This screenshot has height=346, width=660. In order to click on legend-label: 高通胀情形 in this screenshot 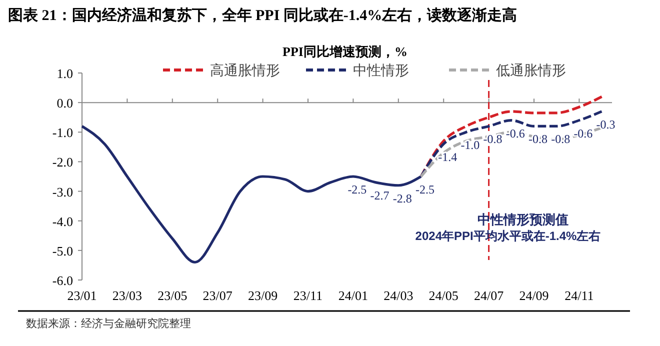, I will do `click(245, 70)`.